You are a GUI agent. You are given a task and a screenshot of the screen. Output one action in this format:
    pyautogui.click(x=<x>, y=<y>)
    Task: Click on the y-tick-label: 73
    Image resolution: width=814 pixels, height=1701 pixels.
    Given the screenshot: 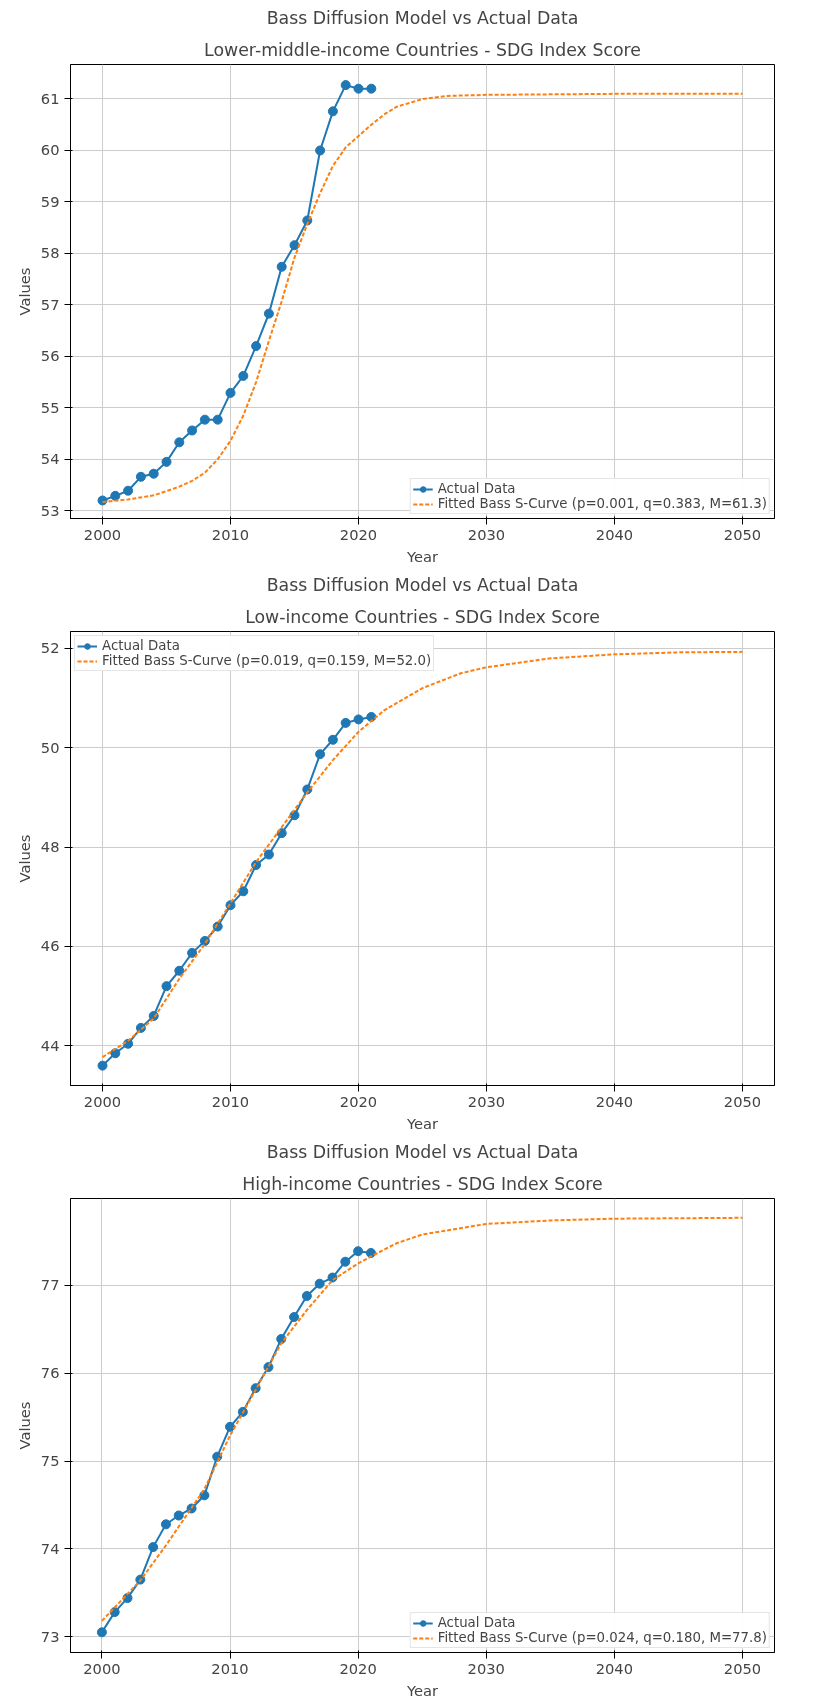 What is the action you would take?
    pyautogui.click(x=50, y=1636)
    